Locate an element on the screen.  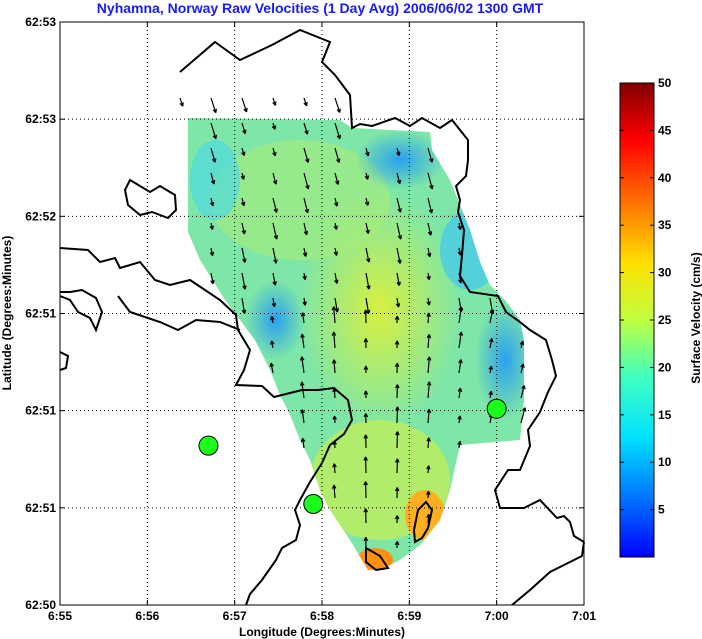
colorbar is located at coordinates (637, 320).